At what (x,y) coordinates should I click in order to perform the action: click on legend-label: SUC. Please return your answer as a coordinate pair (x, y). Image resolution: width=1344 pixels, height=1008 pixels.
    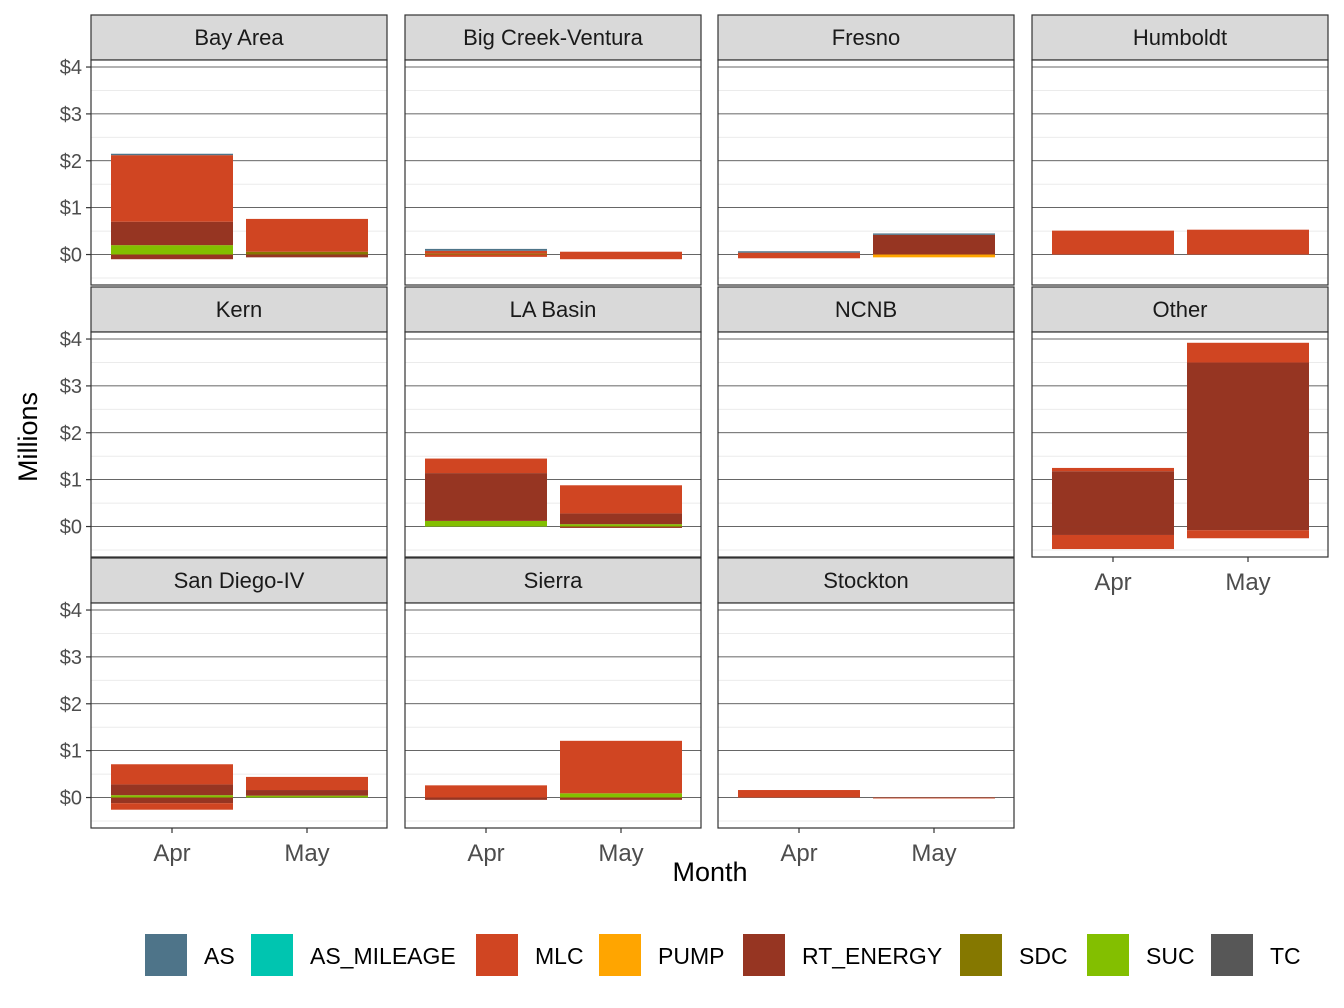
    Looking at the image, I should click on (1170, 956).